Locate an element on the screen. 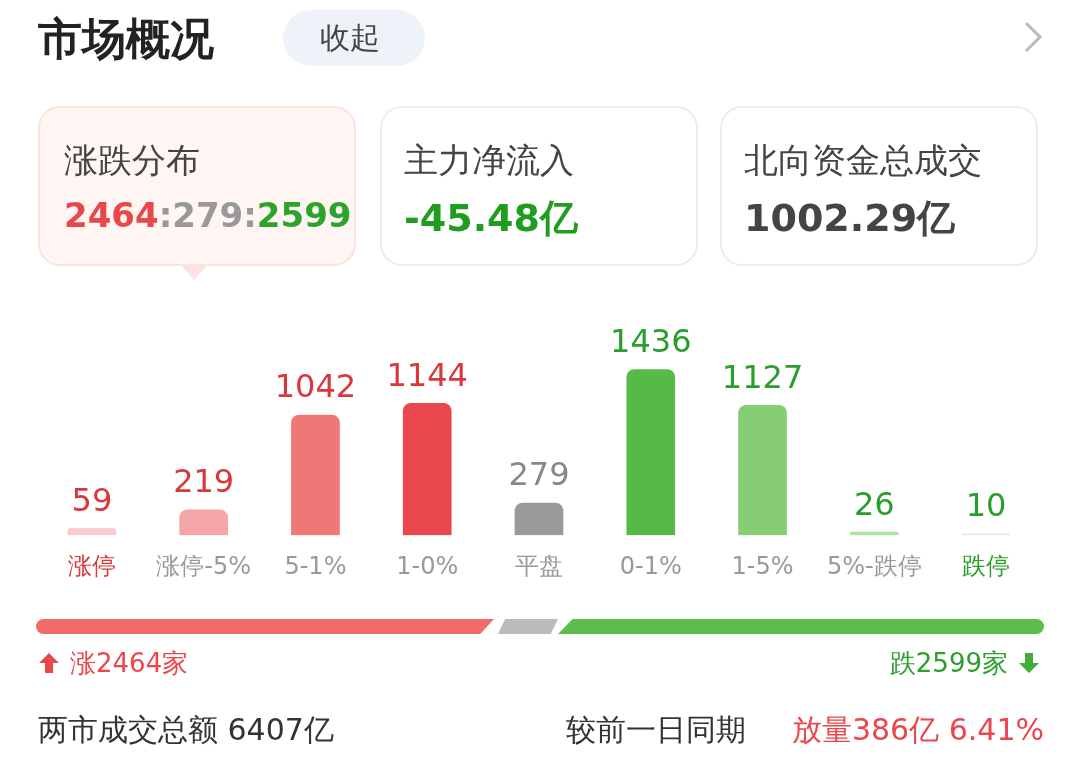 The width and height of the screenshot is (1078, 766). x-tick-label: 5%-跌停 is located at coordinates (874, 565).